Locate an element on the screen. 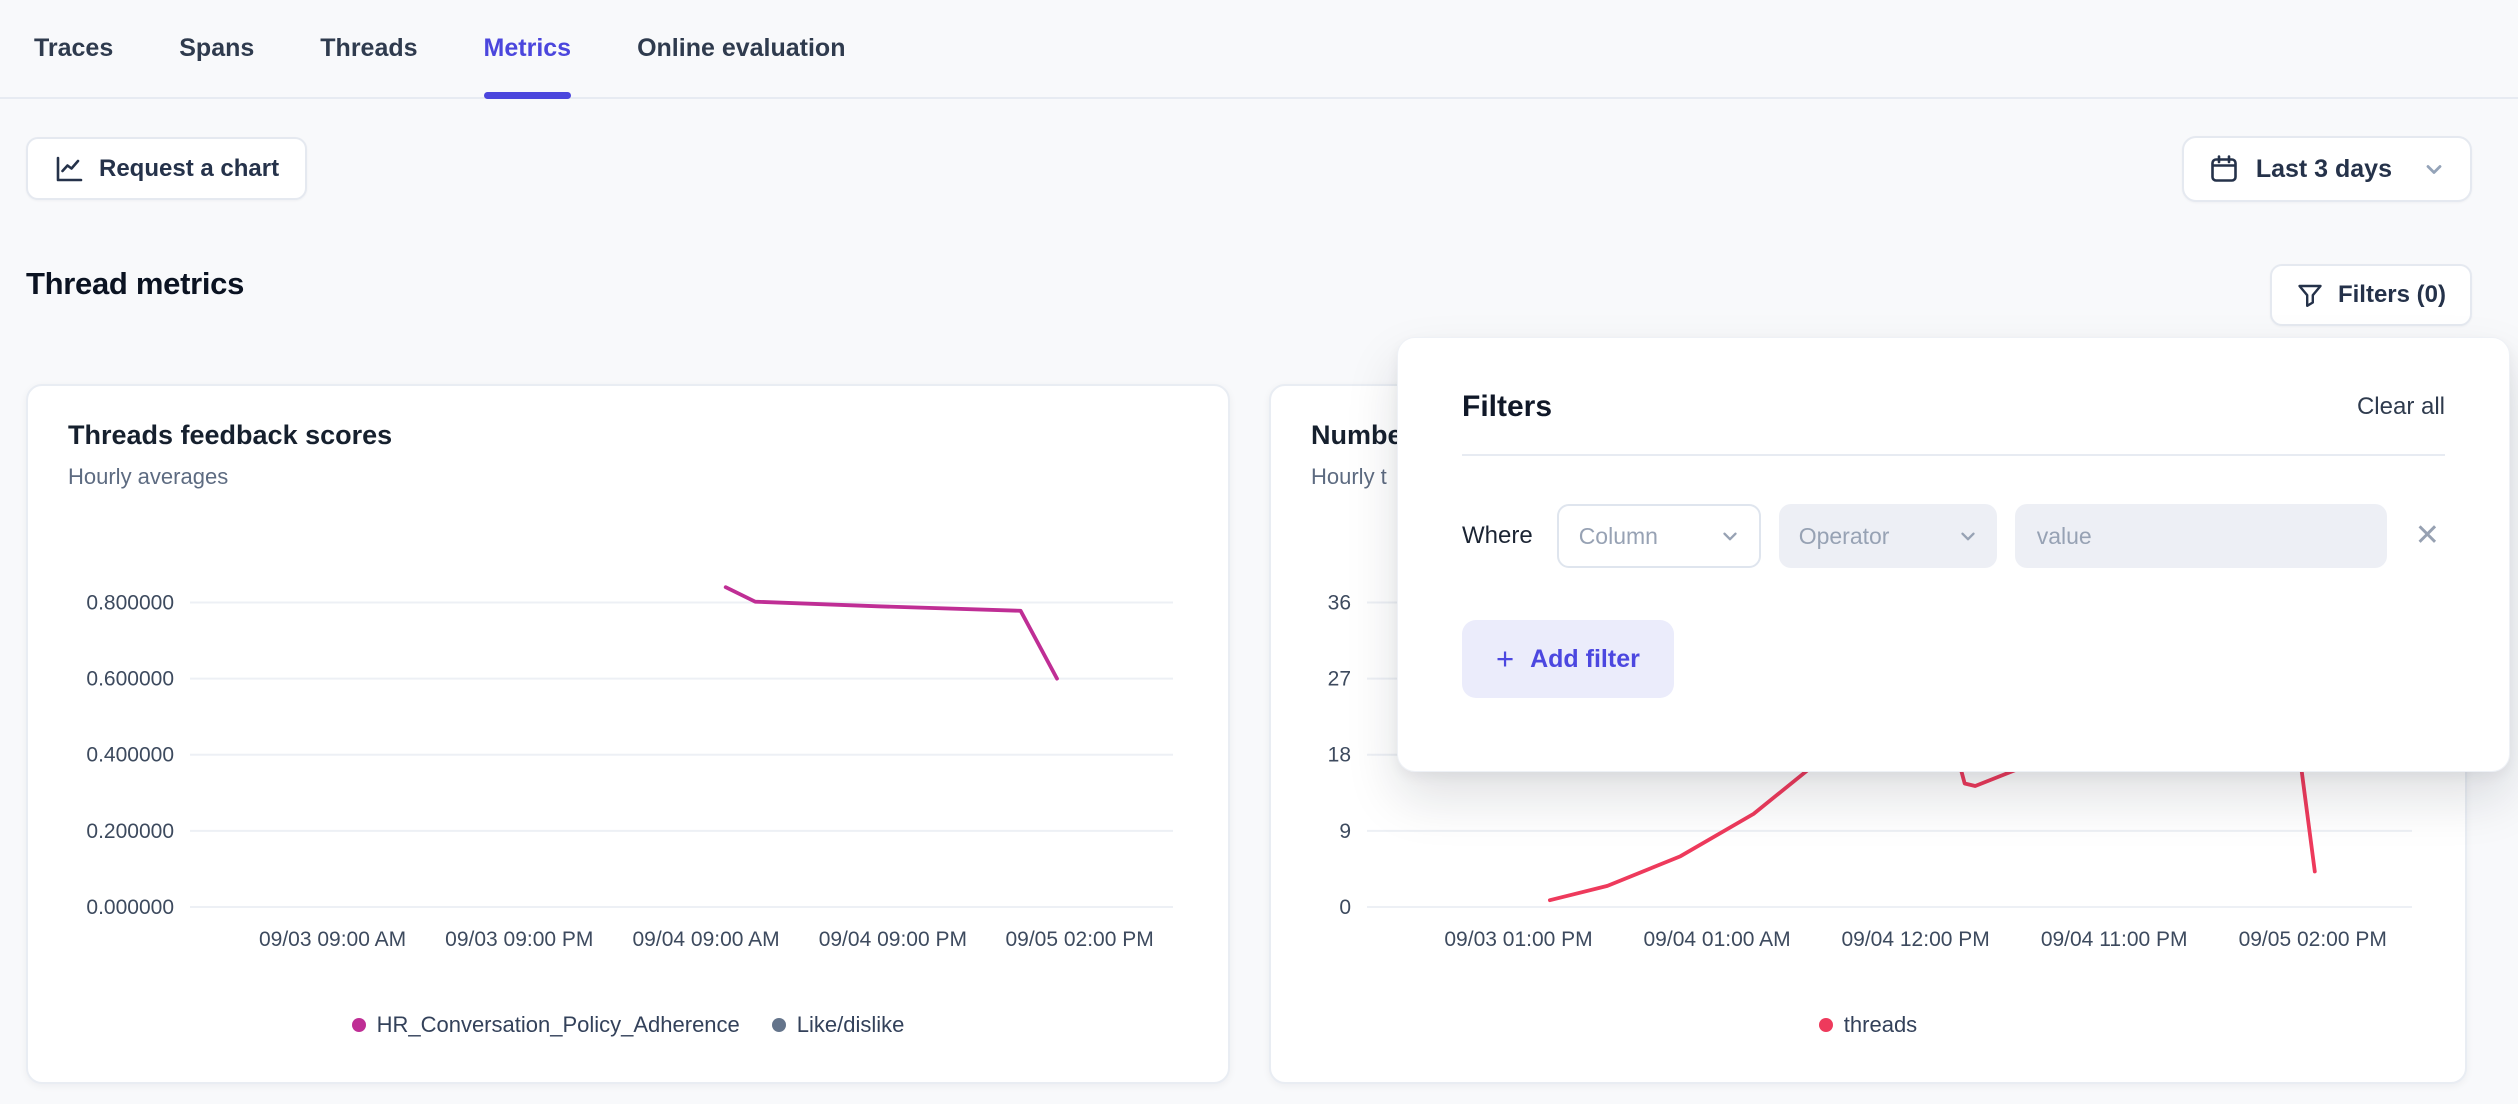 The height and width of the screenshot is (1104, 2518). series-label: threads is located at coordinates (1880, 1024).